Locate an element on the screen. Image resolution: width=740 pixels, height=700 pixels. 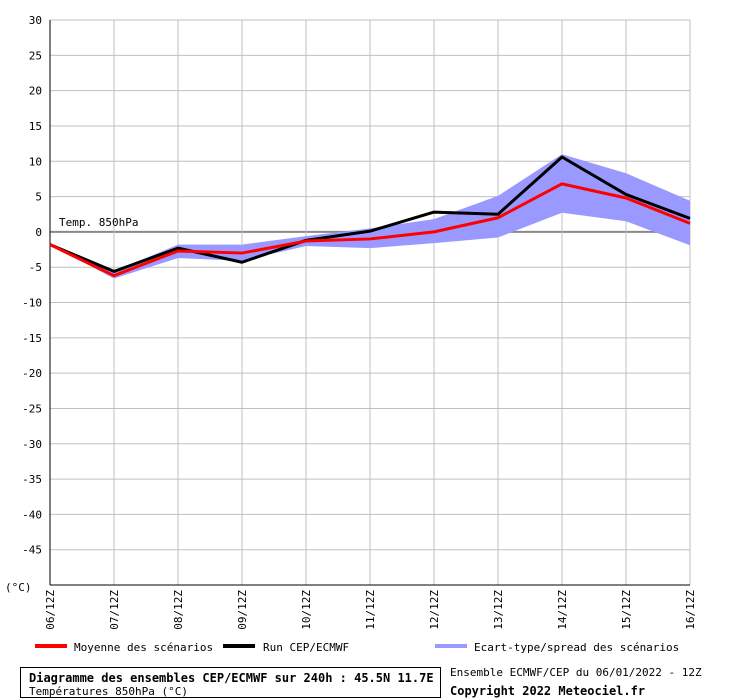
series-line-mean is located at coordinates (370, 230).